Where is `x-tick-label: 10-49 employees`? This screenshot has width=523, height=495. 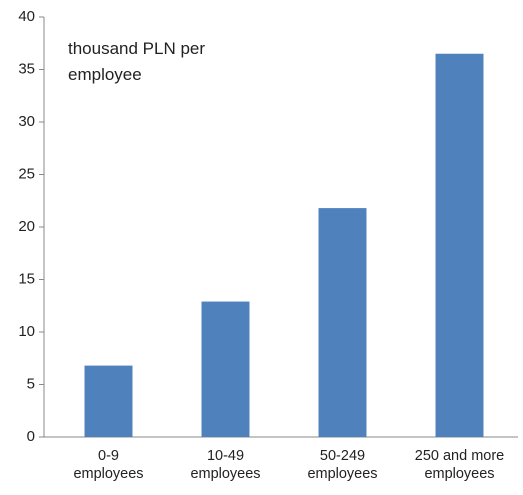 x-tick-label: 10-49 employees is located at coordinates (225, 465).